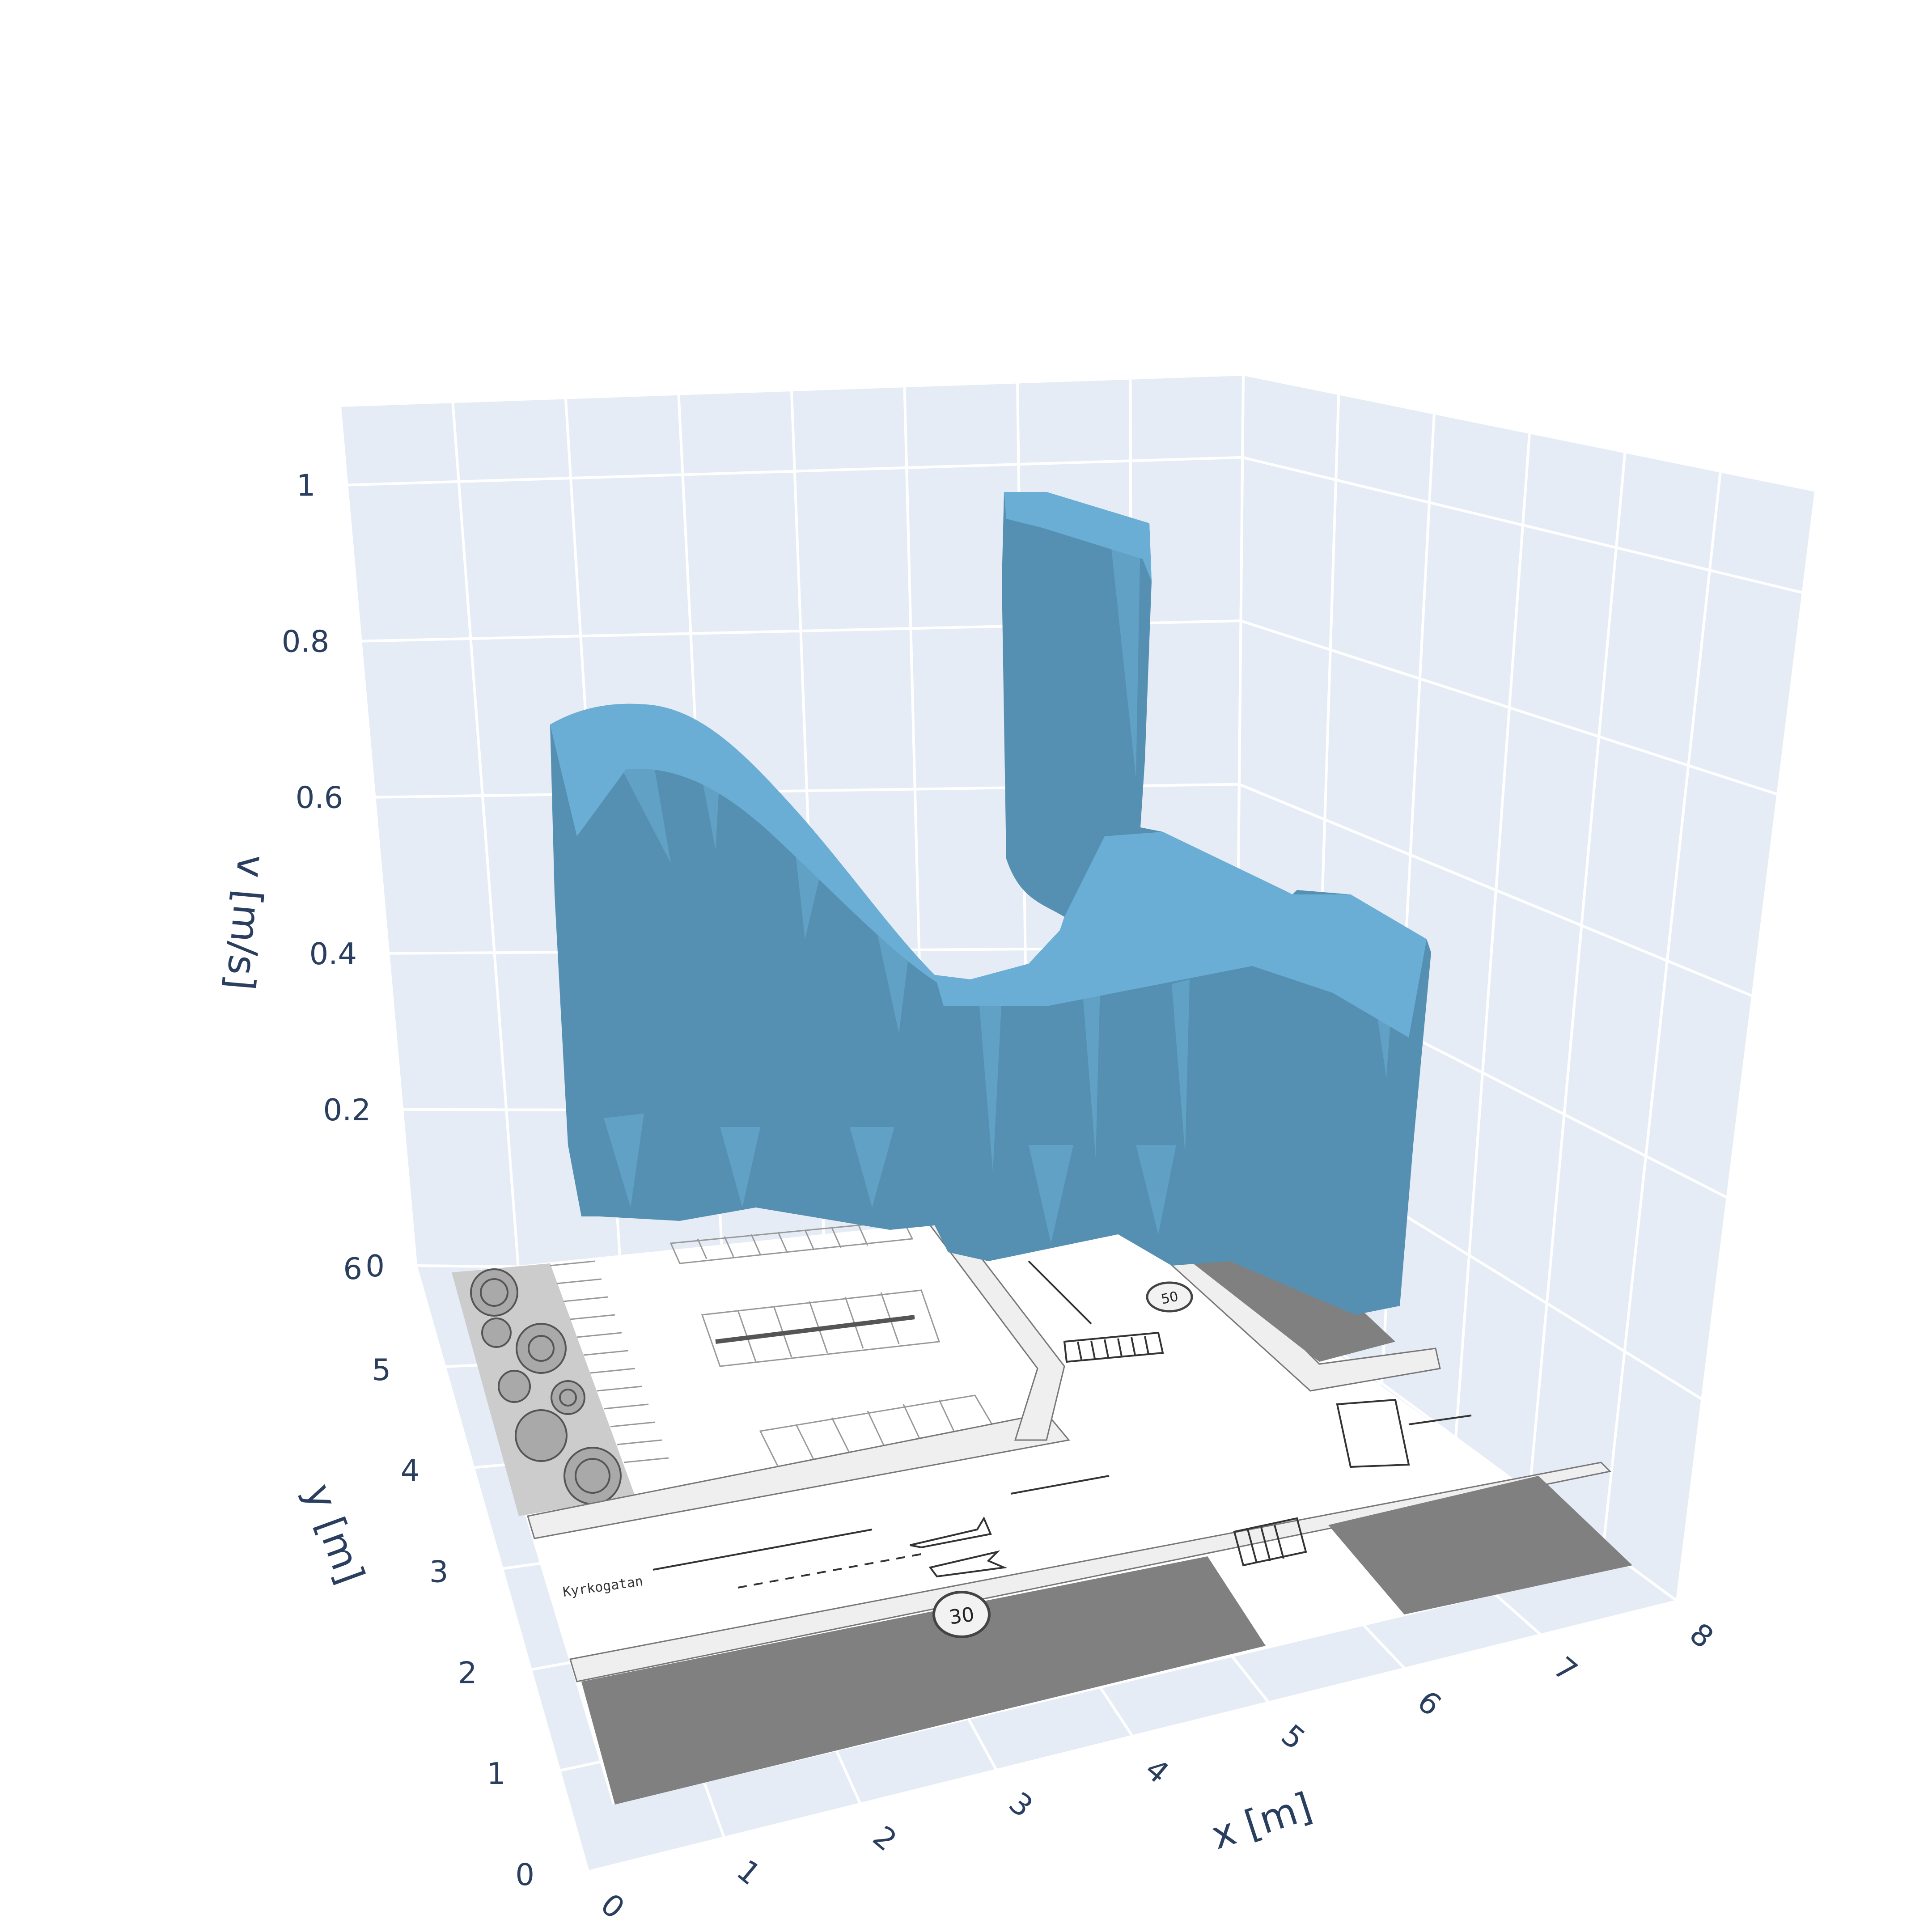 This screenshot has height=1932, width=1932. Describe the element at coordinates (612, 1906) in the screenshot. I see `x-tick-label: 0` at that location.